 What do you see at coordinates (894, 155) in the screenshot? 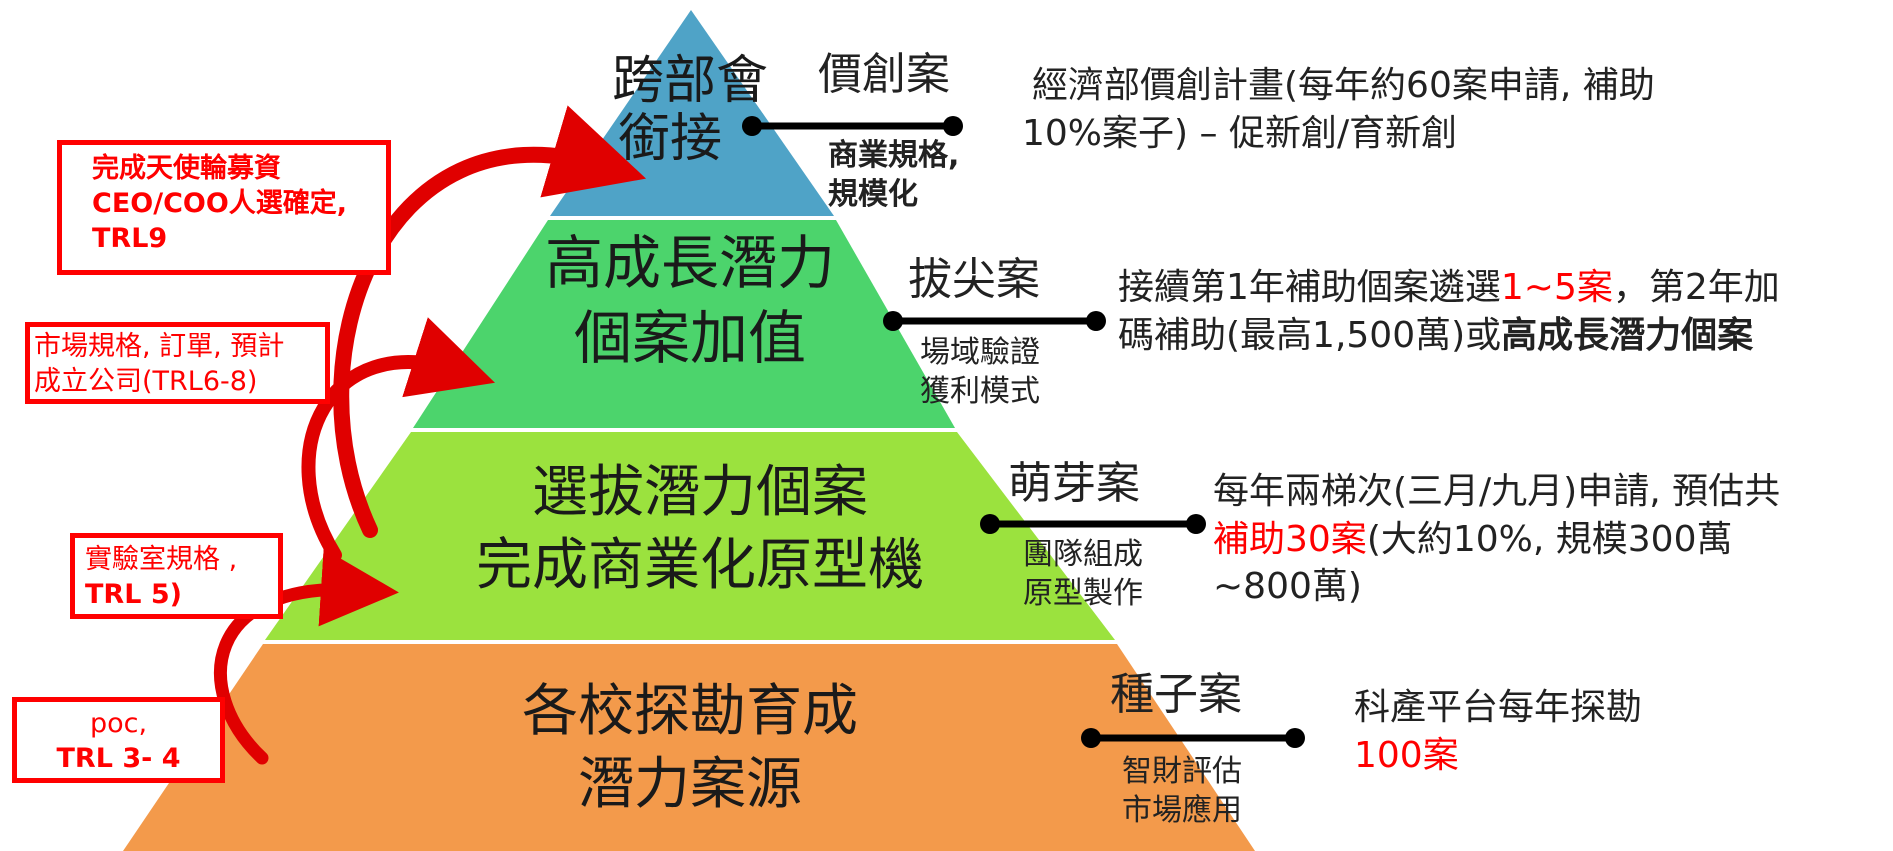
I see `program-price-sub1: 商業規格,` at bounding box center [894, 155].